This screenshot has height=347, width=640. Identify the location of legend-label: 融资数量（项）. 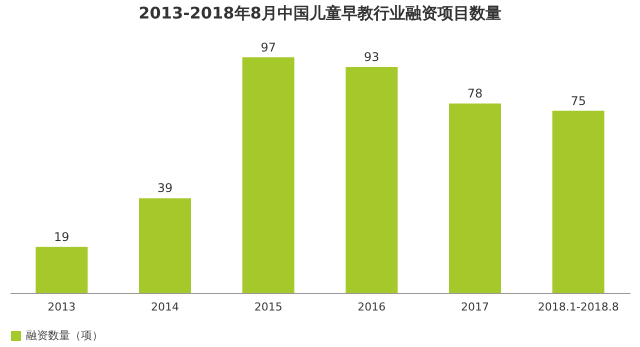
(64, 335).